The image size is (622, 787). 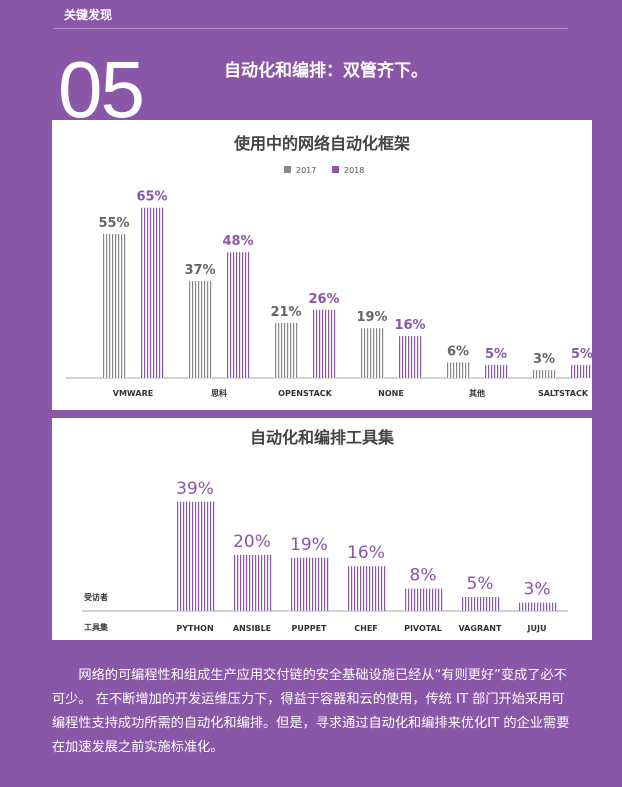 I want to click on x-tick-label: CHEF, so click(x=366, y=628).